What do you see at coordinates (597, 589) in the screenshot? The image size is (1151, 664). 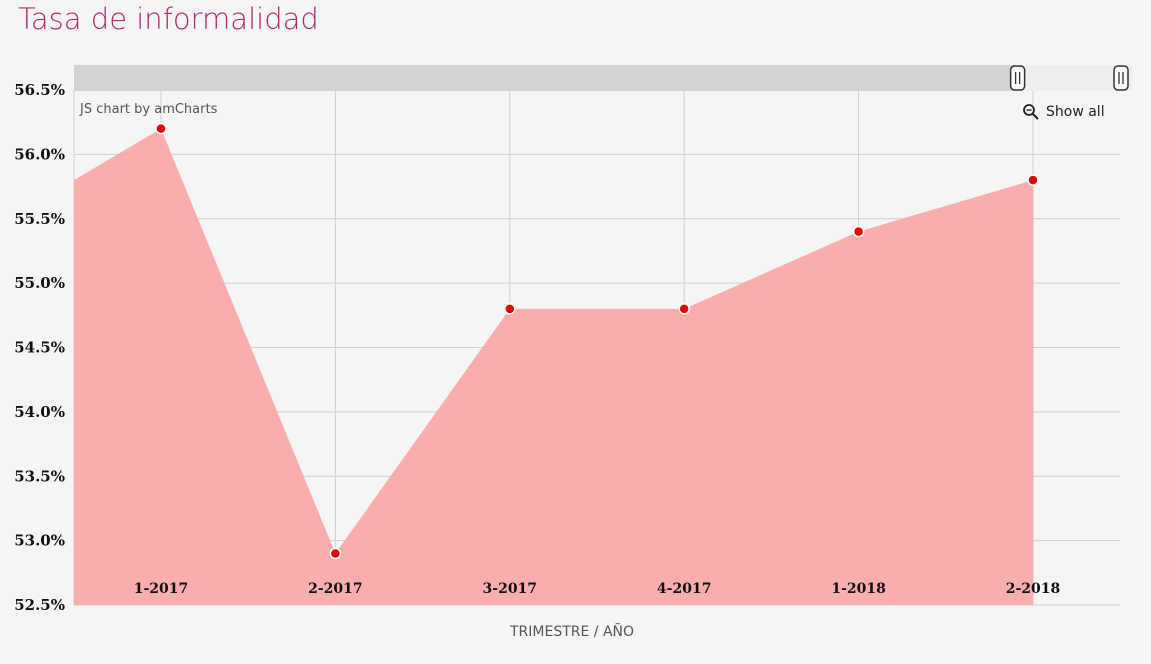 I see `x-axis: 1-2017 2-2017 3-2017 4-2017 1-2018 2-2018` at bounding box center [597, 589].